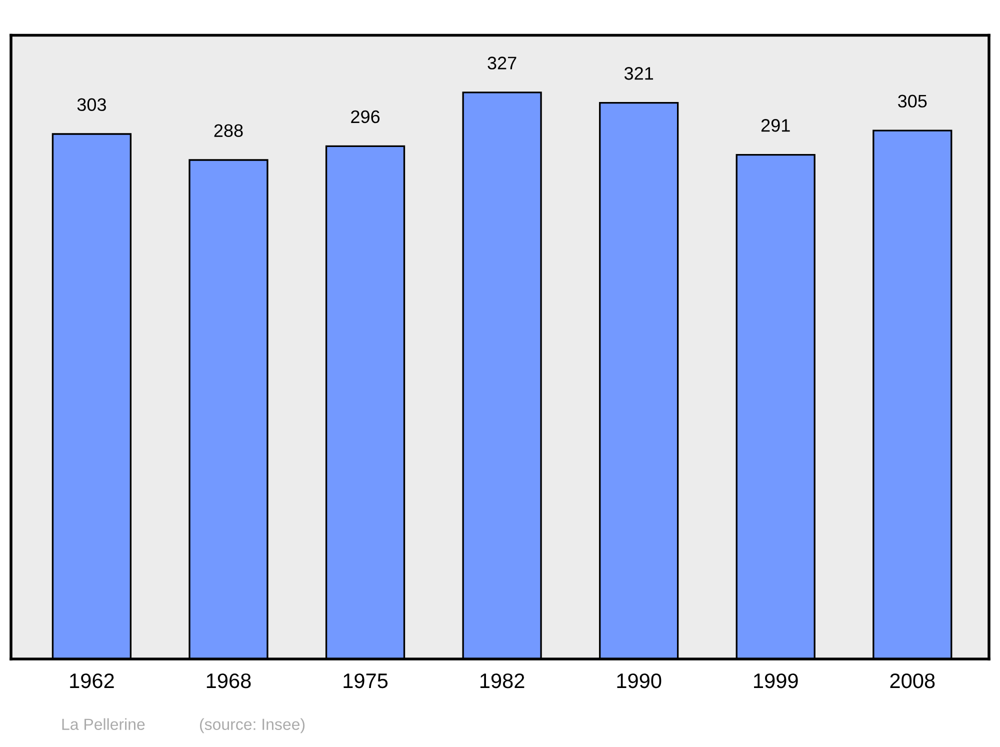 This screenshot has width=1000, height=747. What do you see at coordinates (502, 680) in the screenshot?
I see `x-tick-label: 1982` at bounding box center [502, 680].